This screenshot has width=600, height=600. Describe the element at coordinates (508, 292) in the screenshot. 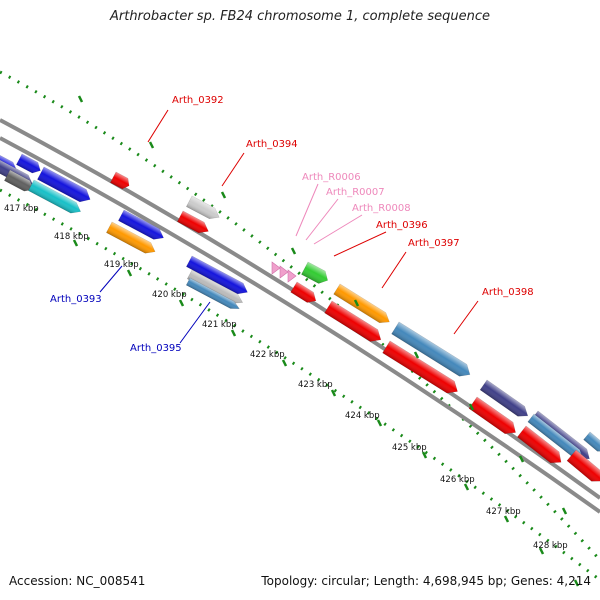

I see `gene-label: Arth_0398` at that location.